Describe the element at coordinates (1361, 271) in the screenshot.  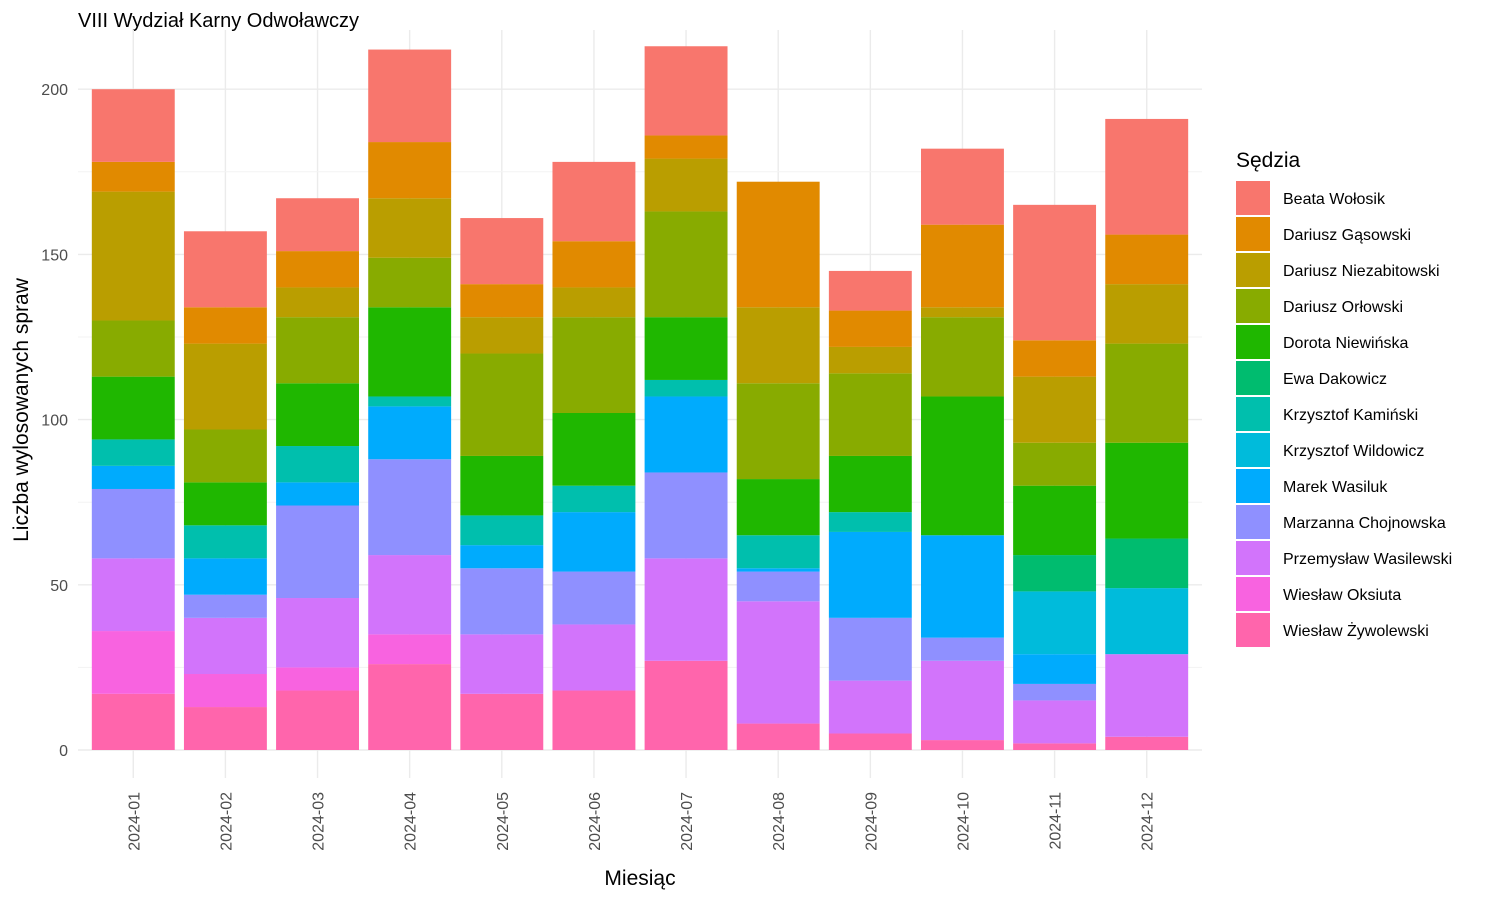
I see `legend-label: Dariusz Niezabitowski` at that location.